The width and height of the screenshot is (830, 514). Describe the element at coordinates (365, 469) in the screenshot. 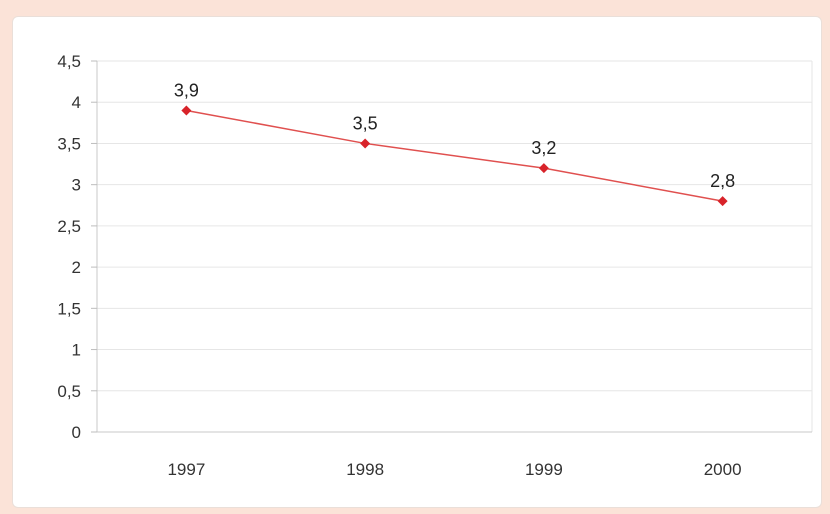

I see `x-tick-label: 1998` at that location.